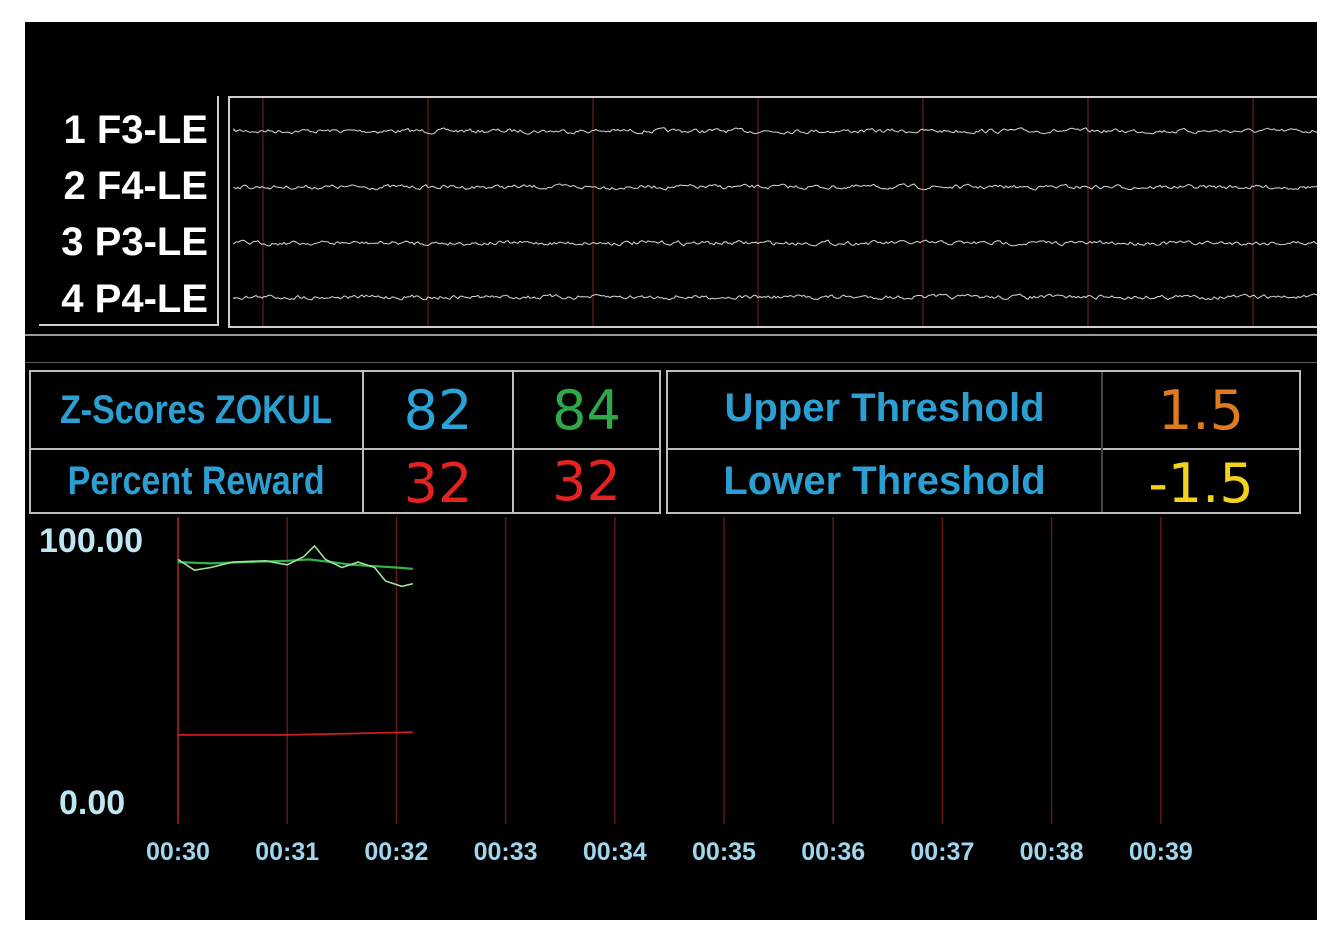 This screenshot has width=1337, height=939. Describe the element at coordinates (396, 852) in the screenshot. I see `time-tick-label: 00:32` at that location.